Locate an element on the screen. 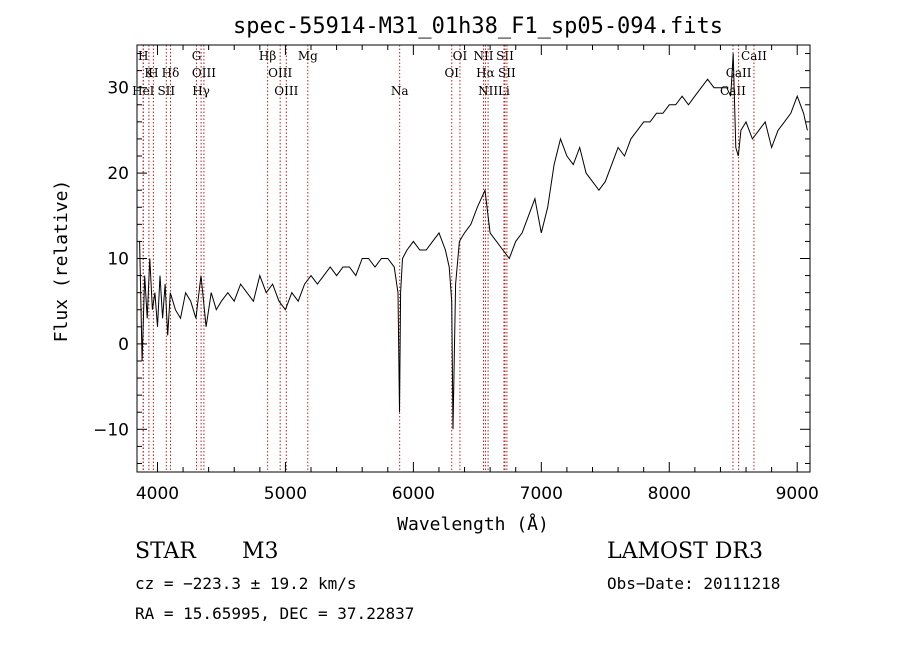 The height and width of the screenshot is (649, 900). line-label-4: SII is located at coordinates (166, 91).